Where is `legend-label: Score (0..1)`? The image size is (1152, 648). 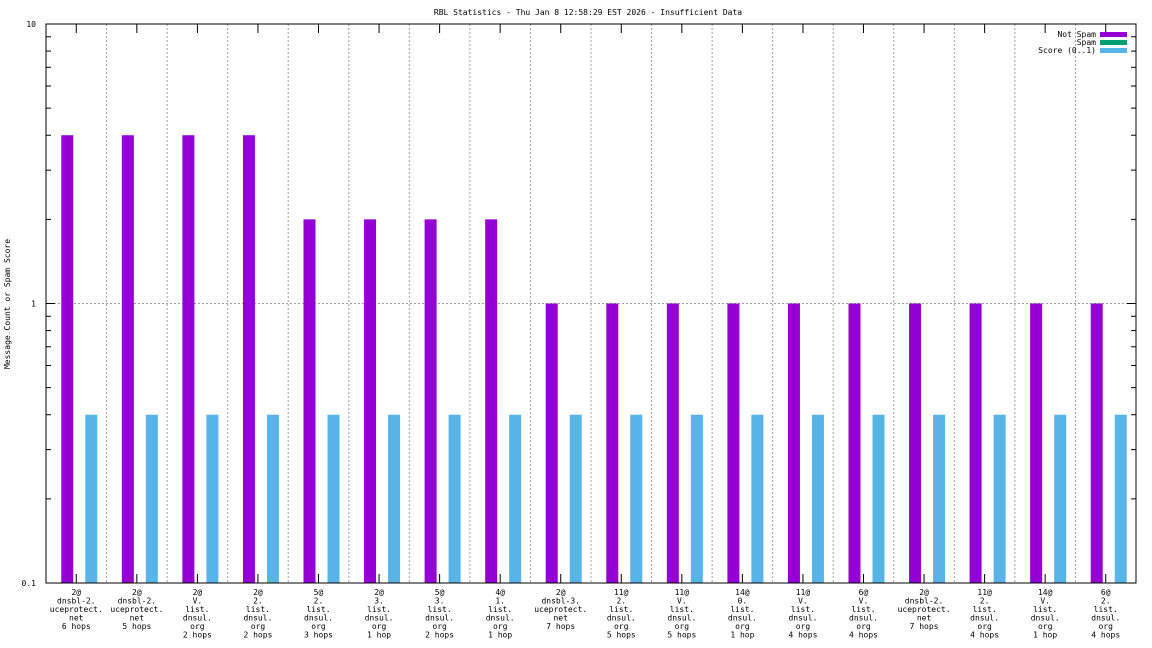 legend-label: Score (0..1) is located at coordinates (1067, 50).